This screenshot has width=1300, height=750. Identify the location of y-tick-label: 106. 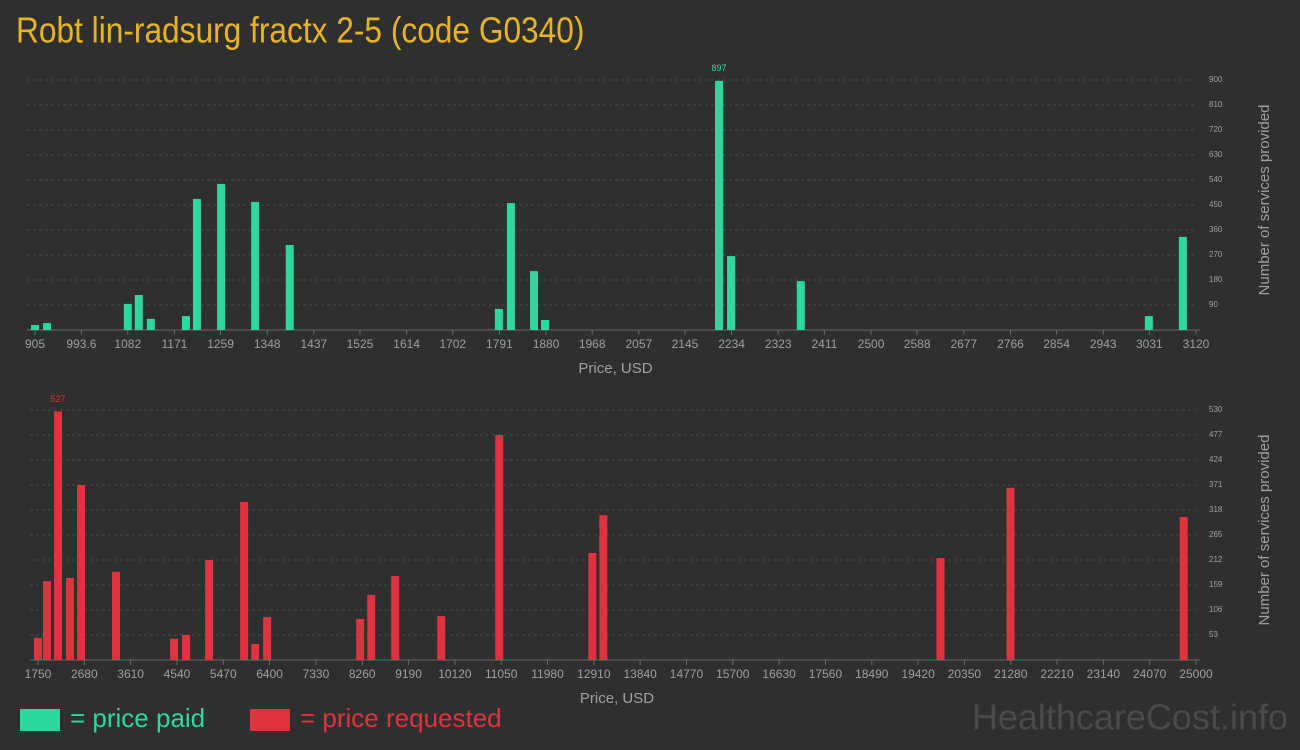
(1216, 609).